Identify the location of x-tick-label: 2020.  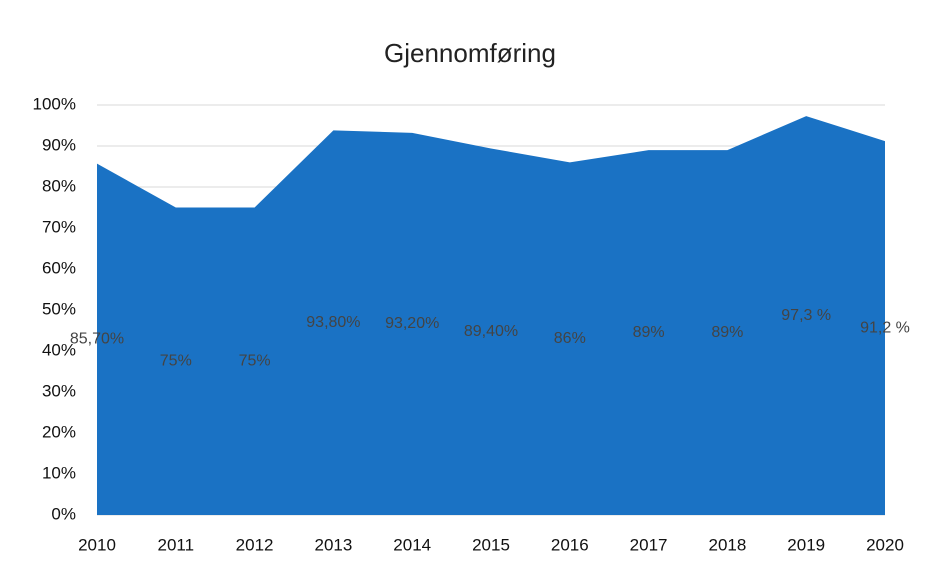
(885, 544).